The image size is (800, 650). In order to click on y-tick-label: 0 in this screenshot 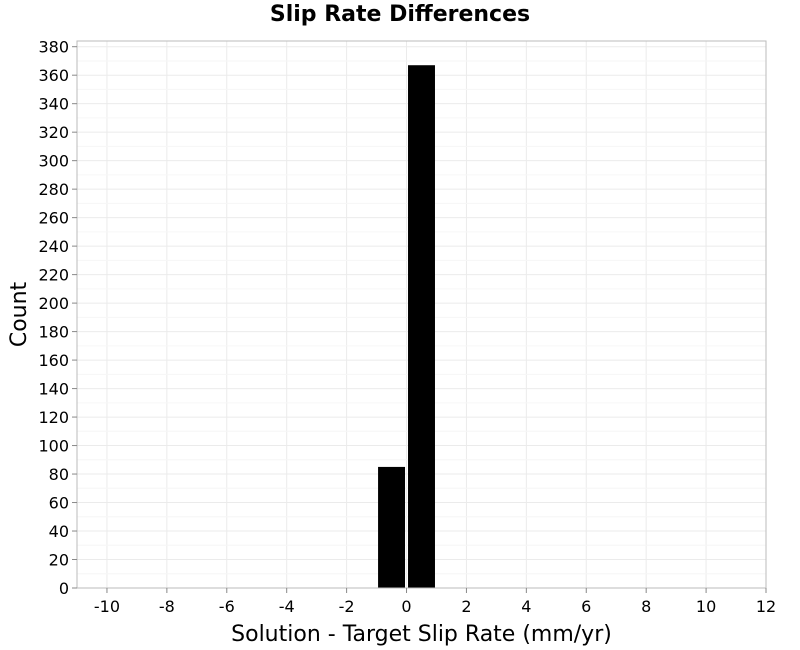, I will do `click(64, 588)`.